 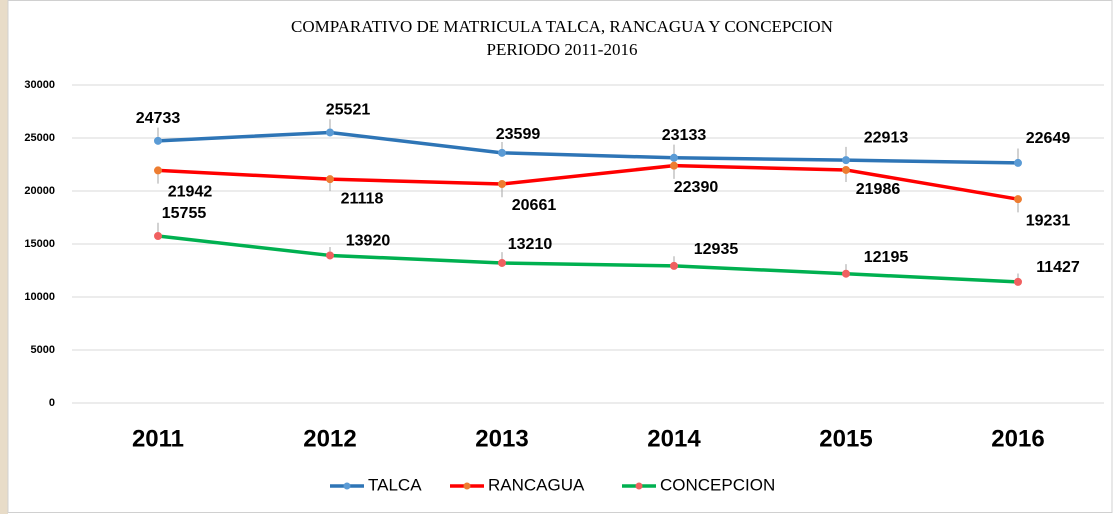 I want to click on data-label: 22649, so click(x=1048, y=138).